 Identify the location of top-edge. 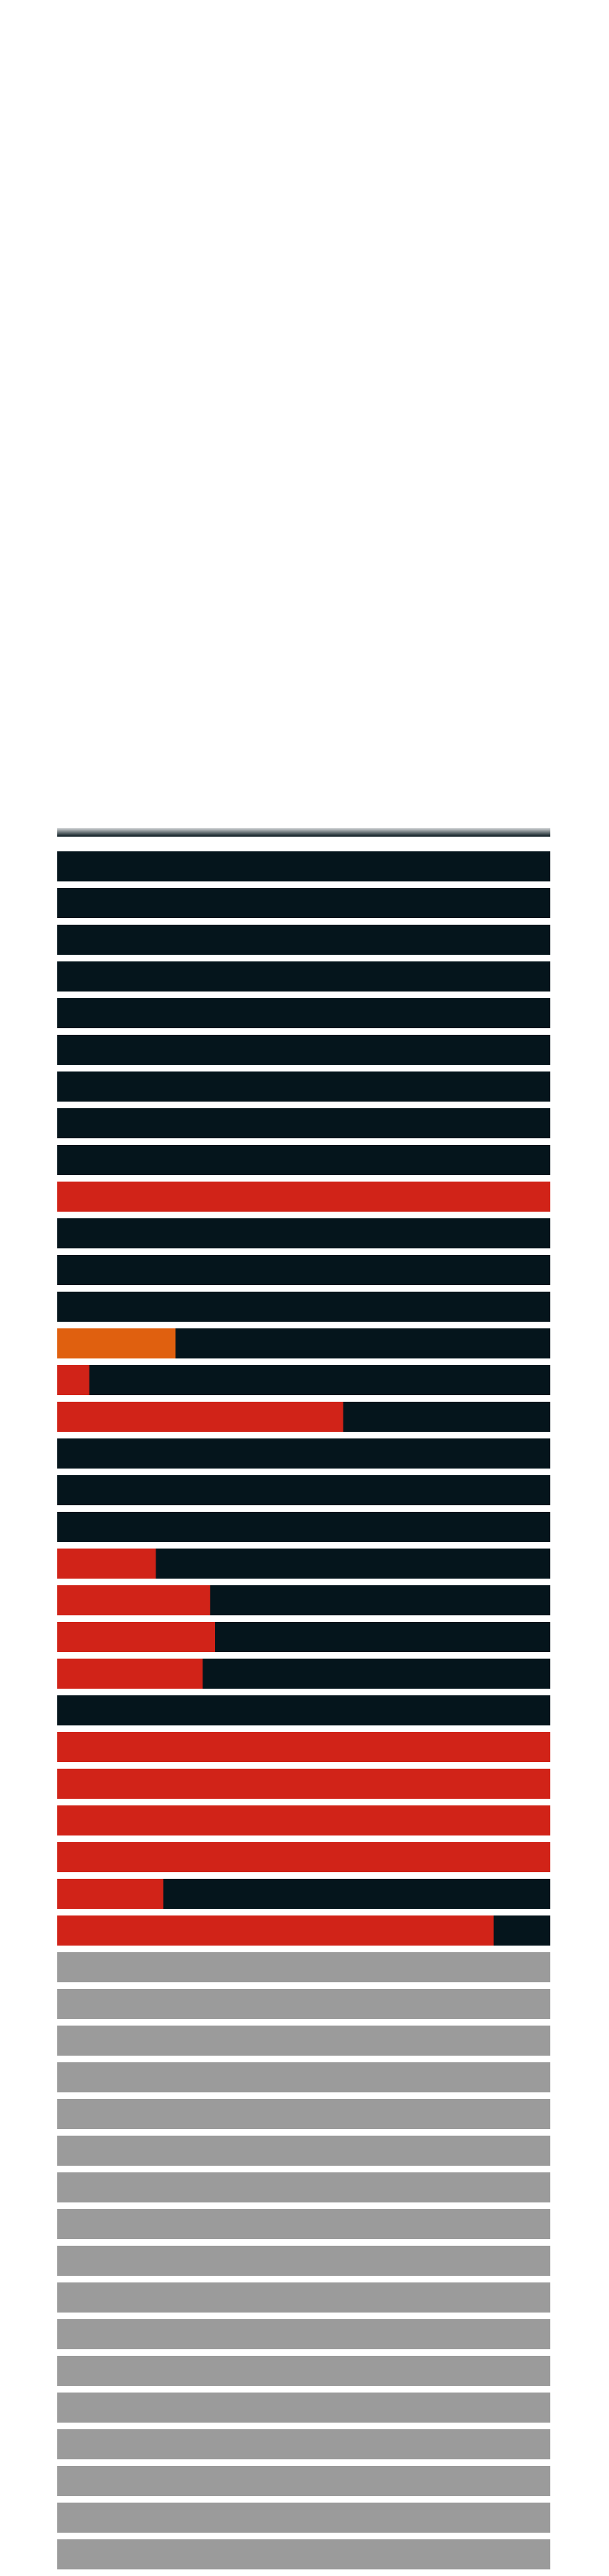
(303, 832).